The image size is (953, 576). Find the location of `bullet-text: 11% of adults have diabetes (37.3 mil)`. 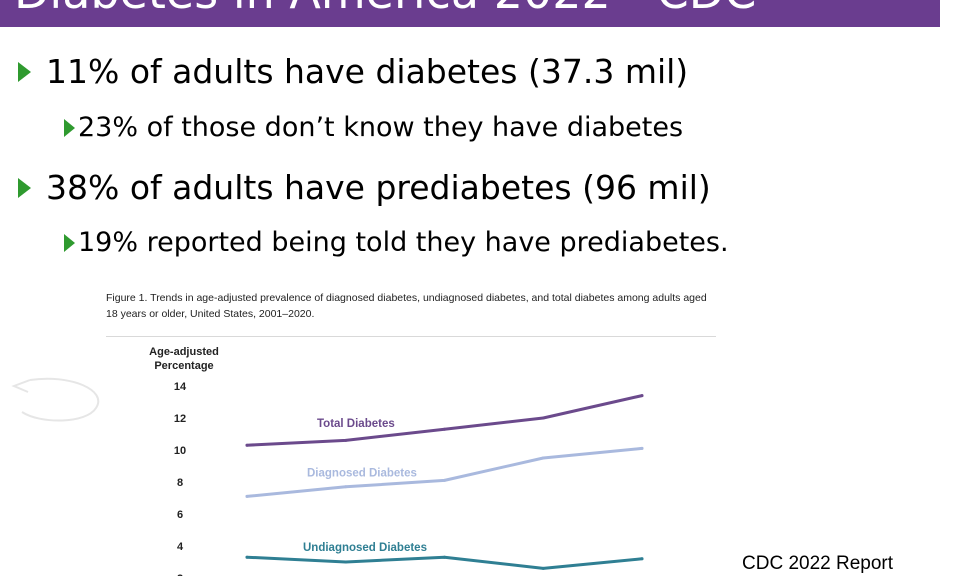

bullet-text: 11% of adults have diabetes (37.3 mil) is located at coordinates (367, 71).